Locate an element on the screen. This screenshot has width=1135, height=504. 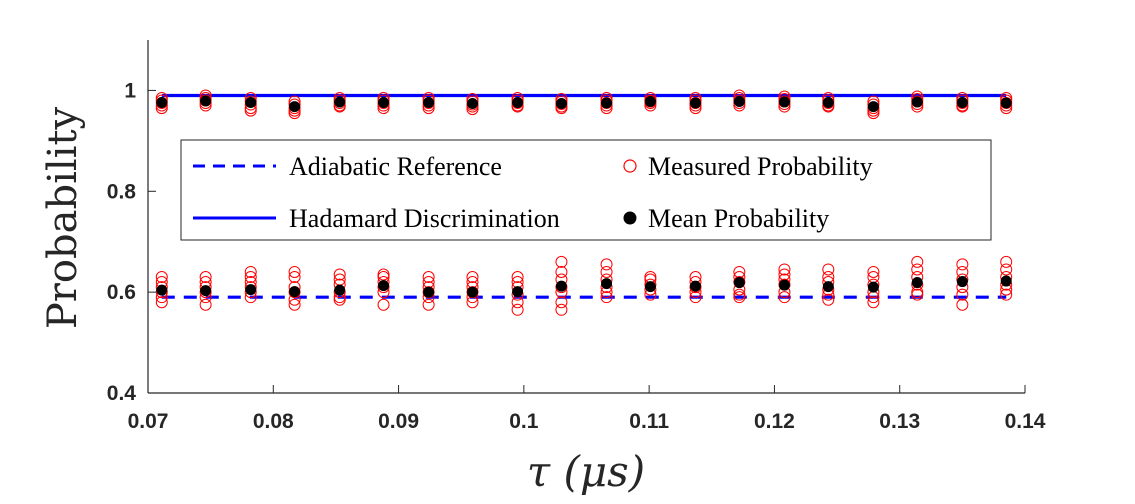
legend-measured-label: Measured Probability is located at coordinates (760, 166).